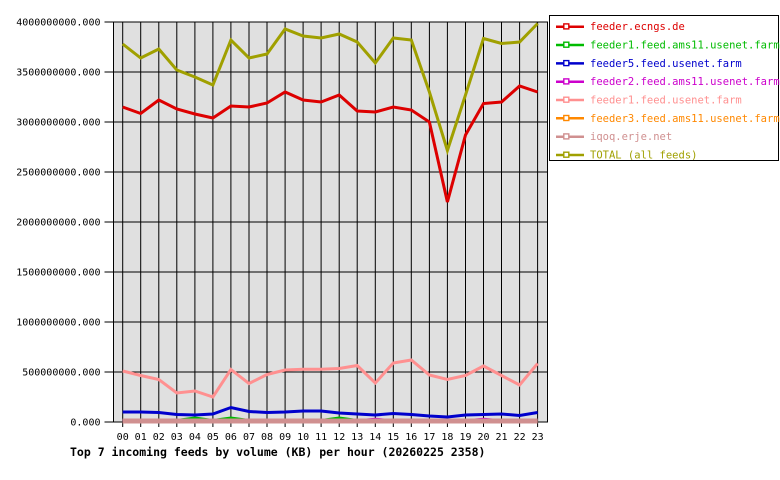 The width and height of the screenshot is (780, 480). What do you see at coordinates (411, 437) in the screenshot?
I see `x-axis-label: 16` at bounding box center [411, 437].